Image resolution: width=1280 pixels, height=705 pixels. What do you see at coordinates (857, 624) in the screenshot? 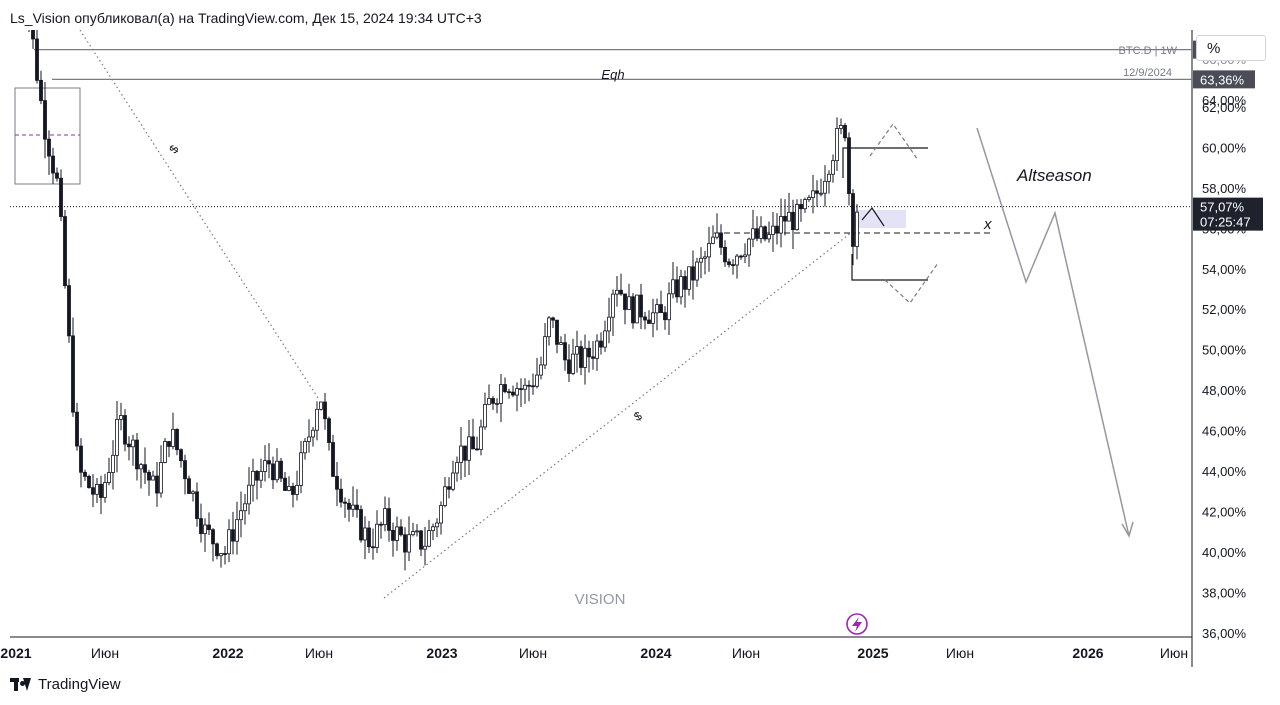
I see `lightning-bolt-icon` at bounding box center [857, 624].